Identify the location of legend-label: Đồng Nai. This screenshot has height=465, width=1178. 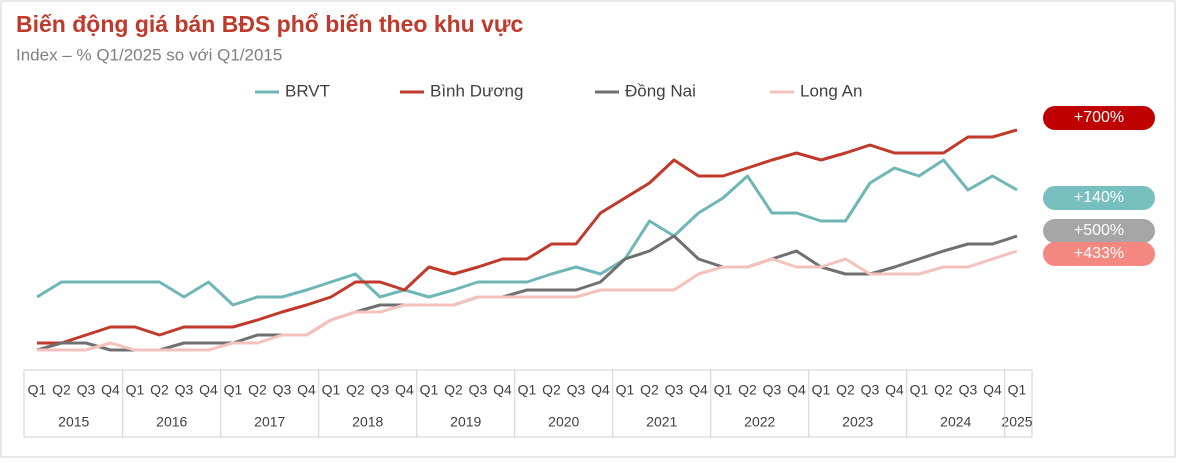
(660, 90).